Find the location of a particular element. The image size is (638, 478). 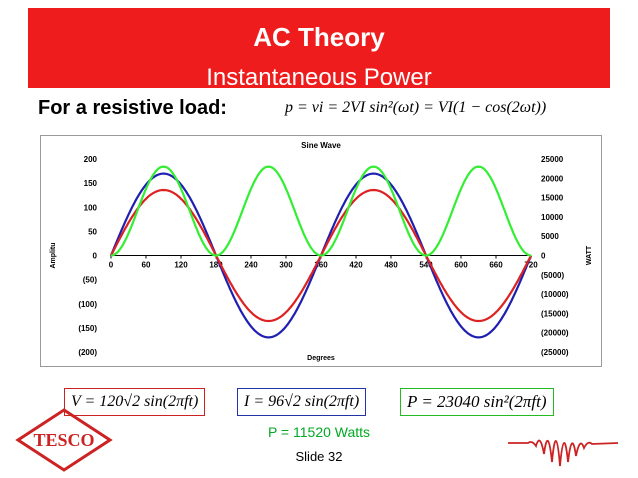

y-tick-label: (100) is located at coordinates (87, 304).